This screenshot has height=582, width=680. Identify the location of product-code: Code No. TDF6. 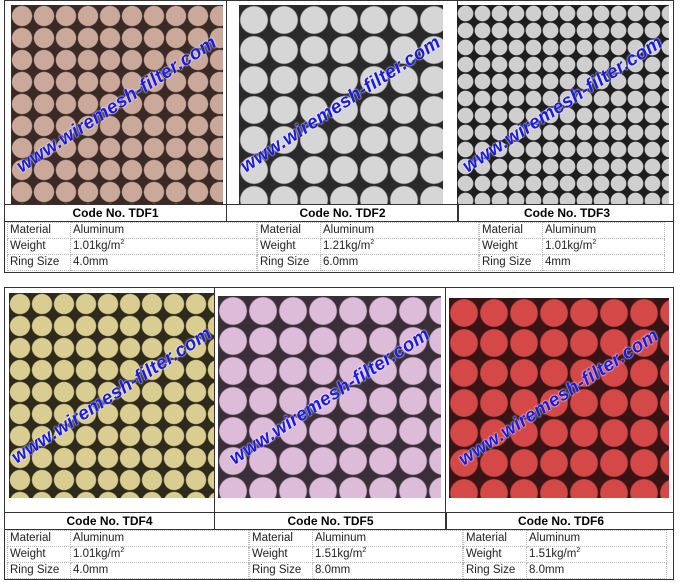
(561, 521).